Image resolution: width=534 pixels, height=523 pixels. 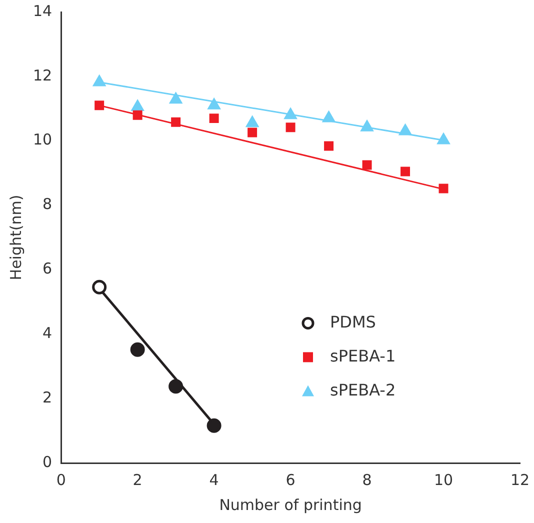 I want to click on y-tick-label: 10, so click(x=42, y=139).